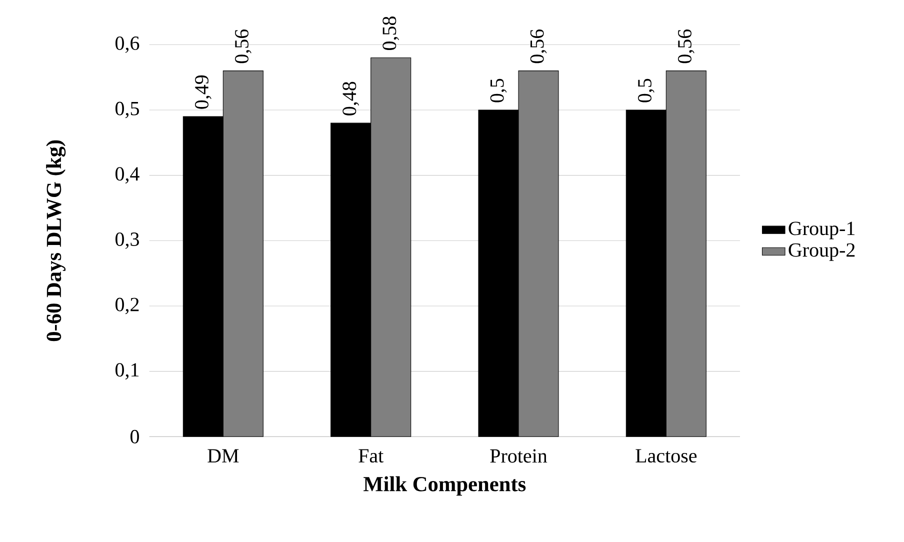 This screenshot has height=542, width=904. Describe the element at coordinates (821, 231) in the screenshot. I see `legend-label: Group-1` at that location.